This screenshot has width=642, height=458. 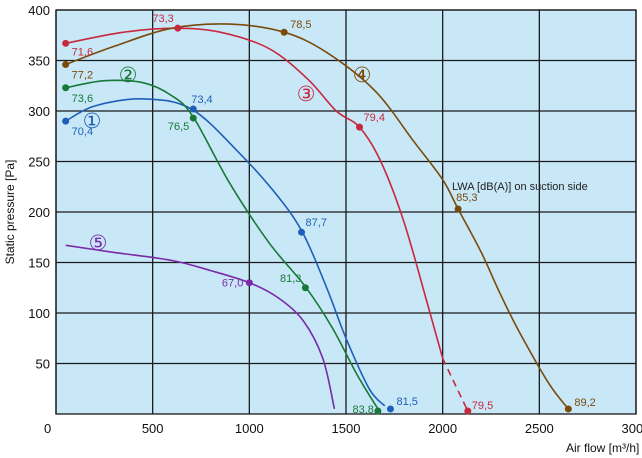 What do you see at coordinates (82, 132) in the screenshot?
I see `data-label: 70,4` at bounding box center [82, 132].